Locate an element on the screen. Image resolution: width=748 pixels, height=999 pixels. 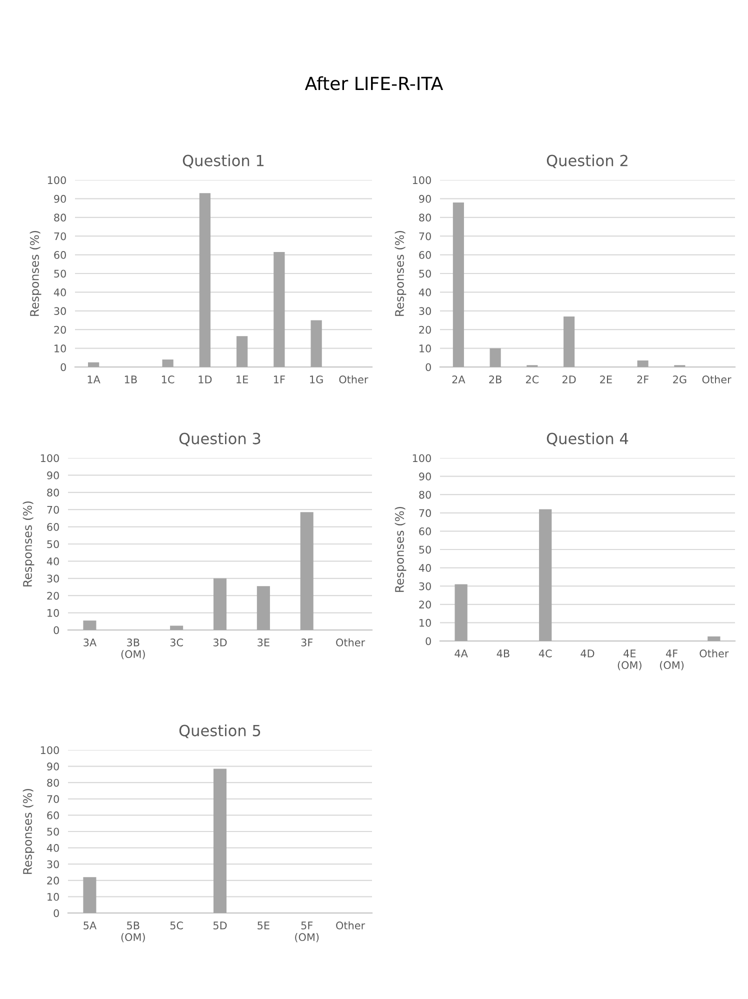
x-tick-label: 1A is located at coordinates (94, 380).